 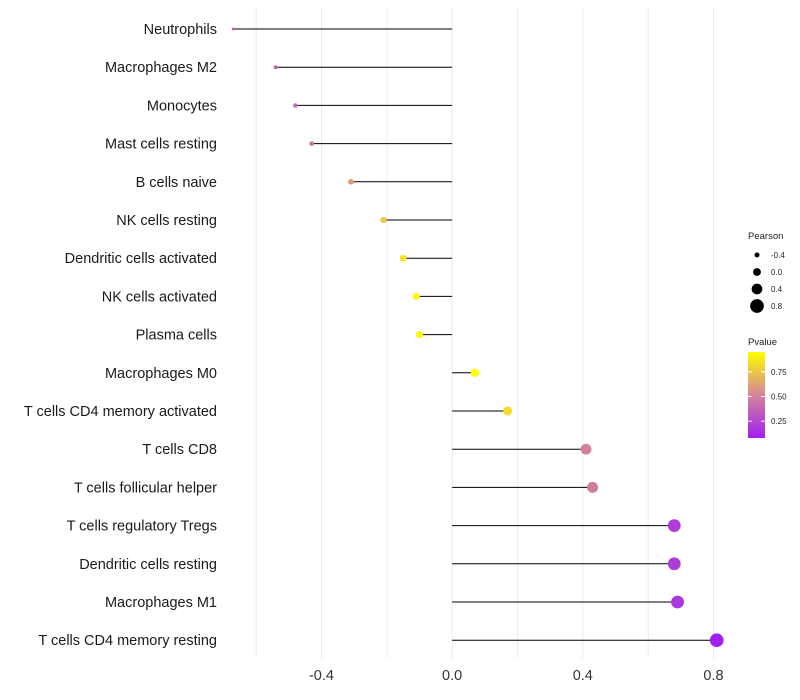 I want to click on category-label-8: Plasma cells, so click(x=176, y=336).